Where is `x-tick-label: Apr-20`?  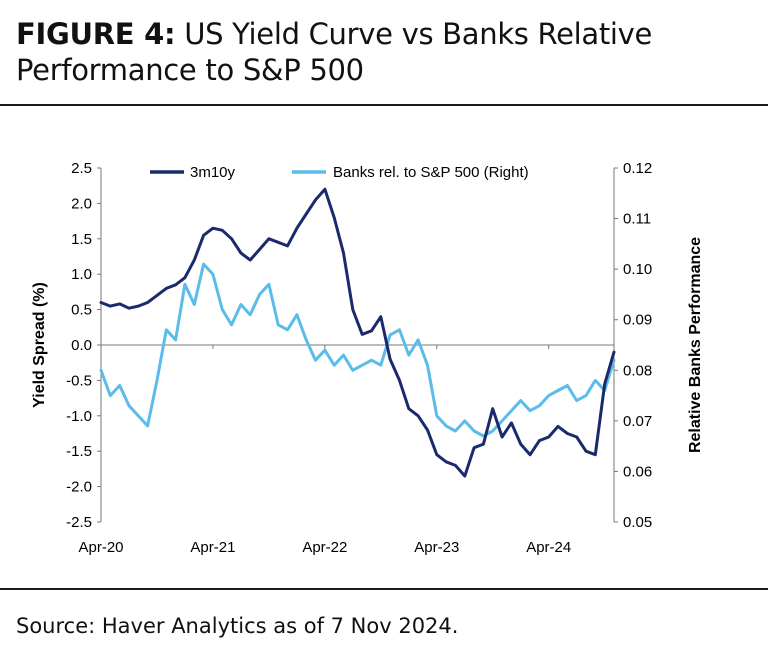 x-tick-label: Apr-20 is located at coordinates (100, 547).